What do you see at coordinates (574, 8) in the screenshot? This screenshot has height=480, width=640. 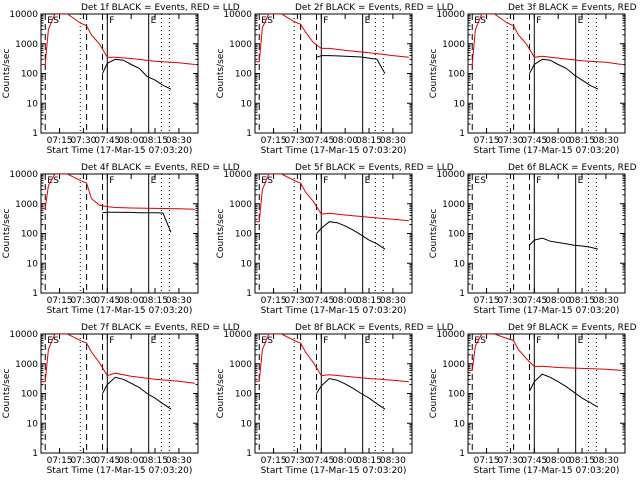 I see `panel-title: Det 3f BLACK = Events, RED = LLD` at bounding box center [574, 8].